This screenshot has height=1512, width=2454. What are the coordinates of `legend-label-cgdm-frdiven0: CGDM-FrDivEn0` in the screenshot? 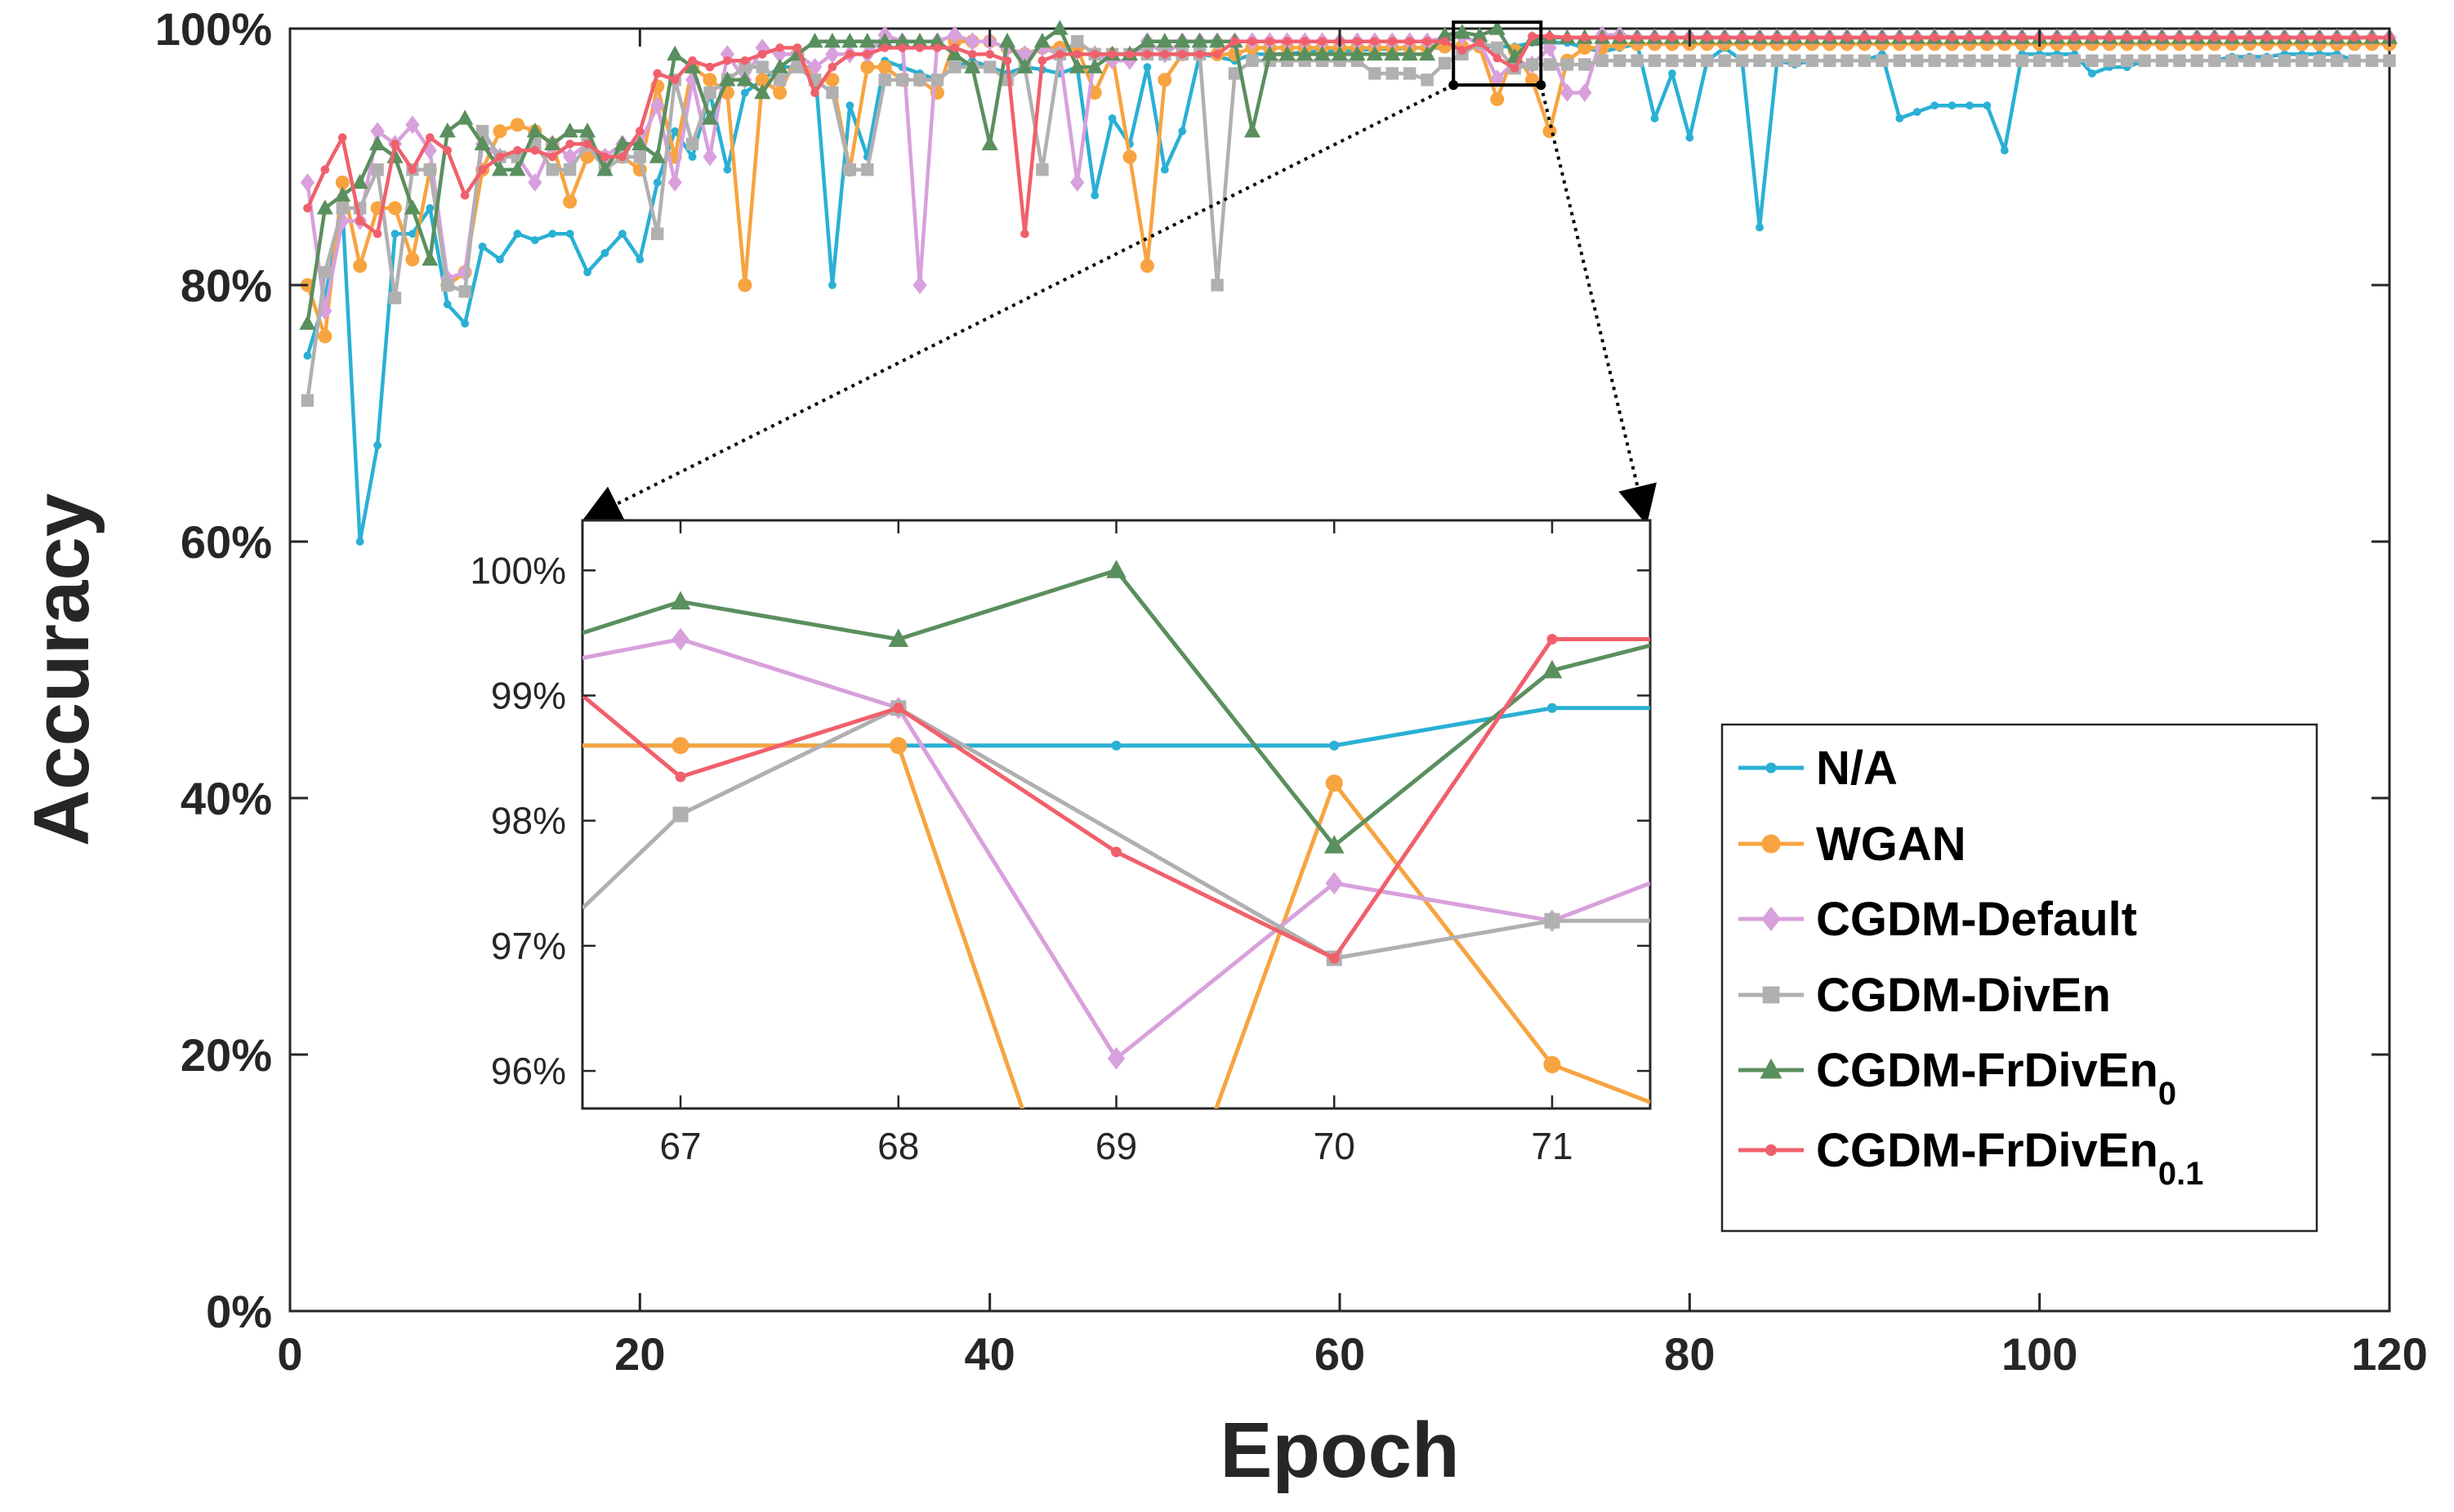 It's located at (1996, 1078).